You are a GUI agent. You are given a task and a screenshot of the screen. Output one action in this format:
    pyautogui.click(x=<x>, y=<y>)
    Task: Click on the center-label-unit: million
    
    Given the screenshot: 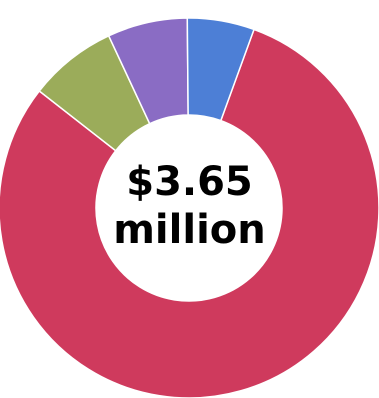 What is the action you would take?
    pyautogui.click(x=189, y=230)
    